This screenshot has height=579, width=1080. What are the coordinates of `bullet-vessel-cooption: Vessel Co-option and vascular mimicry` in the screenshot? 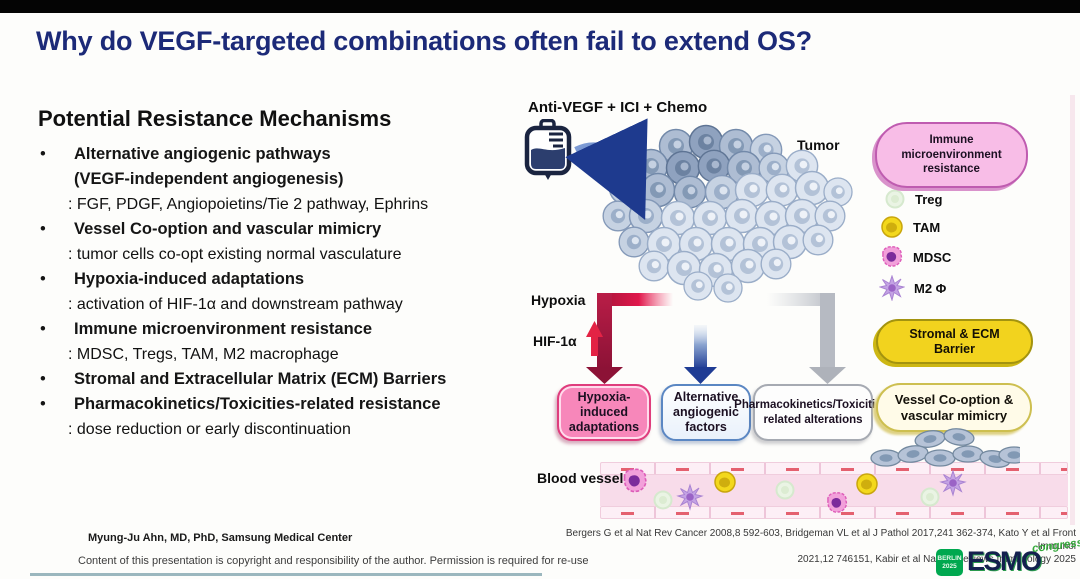 It's located at (279, 229).